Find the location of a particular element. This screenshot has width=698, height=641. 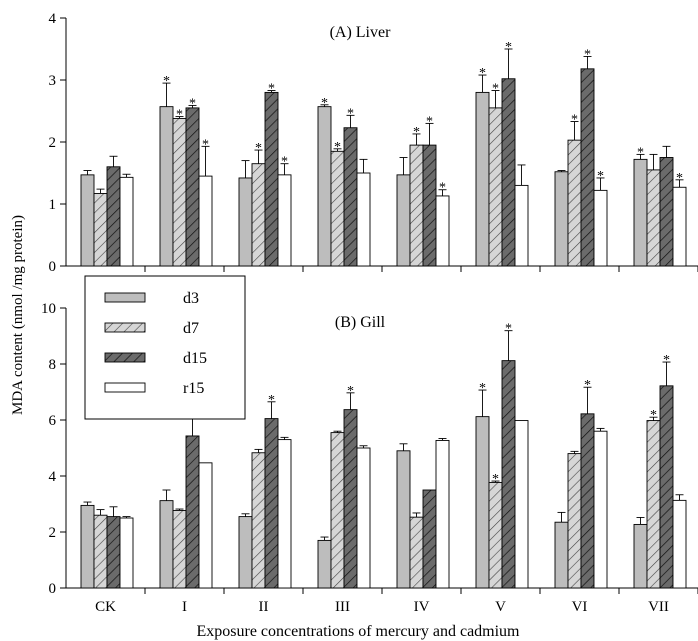

legend-swatch-r15 is located at coordinates (125, 387).